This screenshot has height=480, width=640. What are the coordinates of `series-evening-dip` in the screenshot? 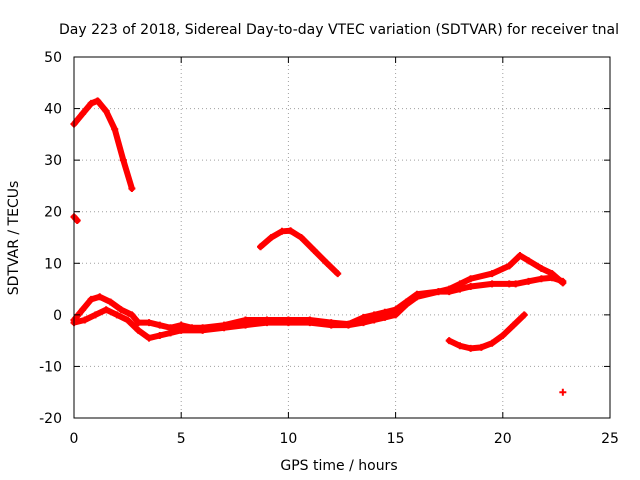 It's located at (486, 331).